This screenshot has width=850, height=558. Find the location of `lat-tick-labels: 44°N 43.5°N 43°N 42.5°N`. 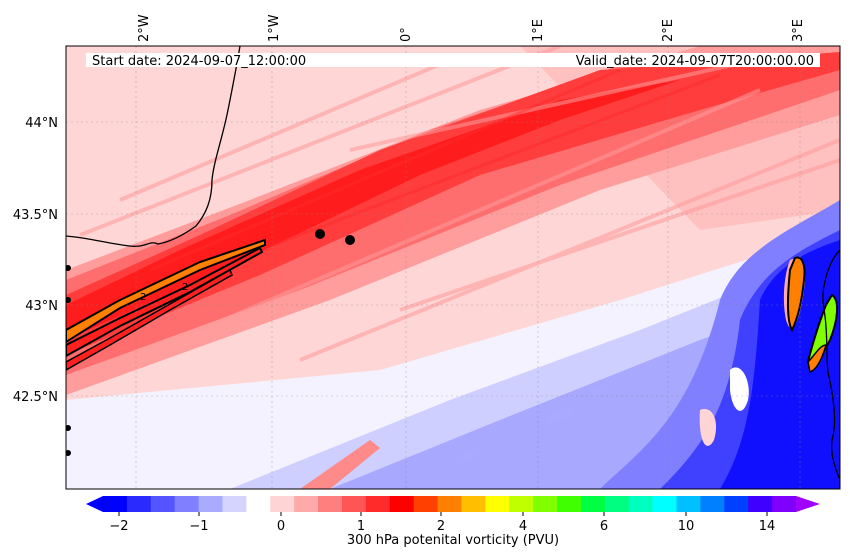

lat-tick-labels: 44°N 43.5°N 43°N 42.5°N is located at coordinates (35, 260).